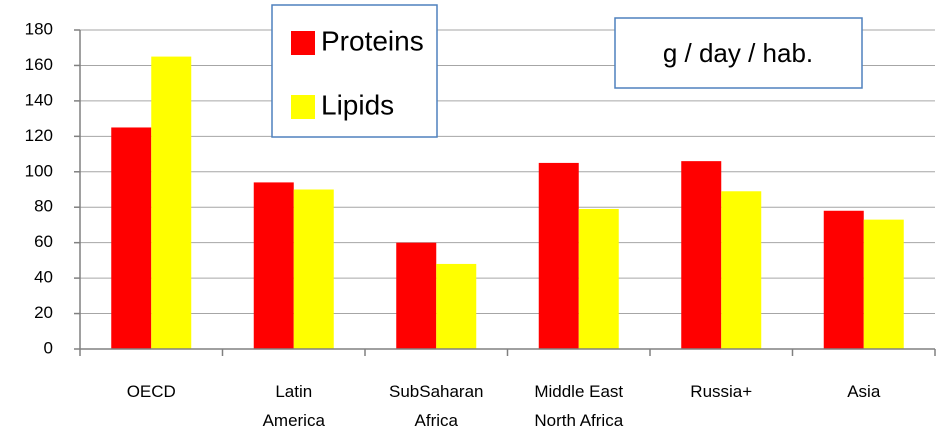 The height and width of the screenshot is (435, 936). Describe the element at coordinates (39, 28) in the screenshot. I see `y-tick-label: 180` at that location.